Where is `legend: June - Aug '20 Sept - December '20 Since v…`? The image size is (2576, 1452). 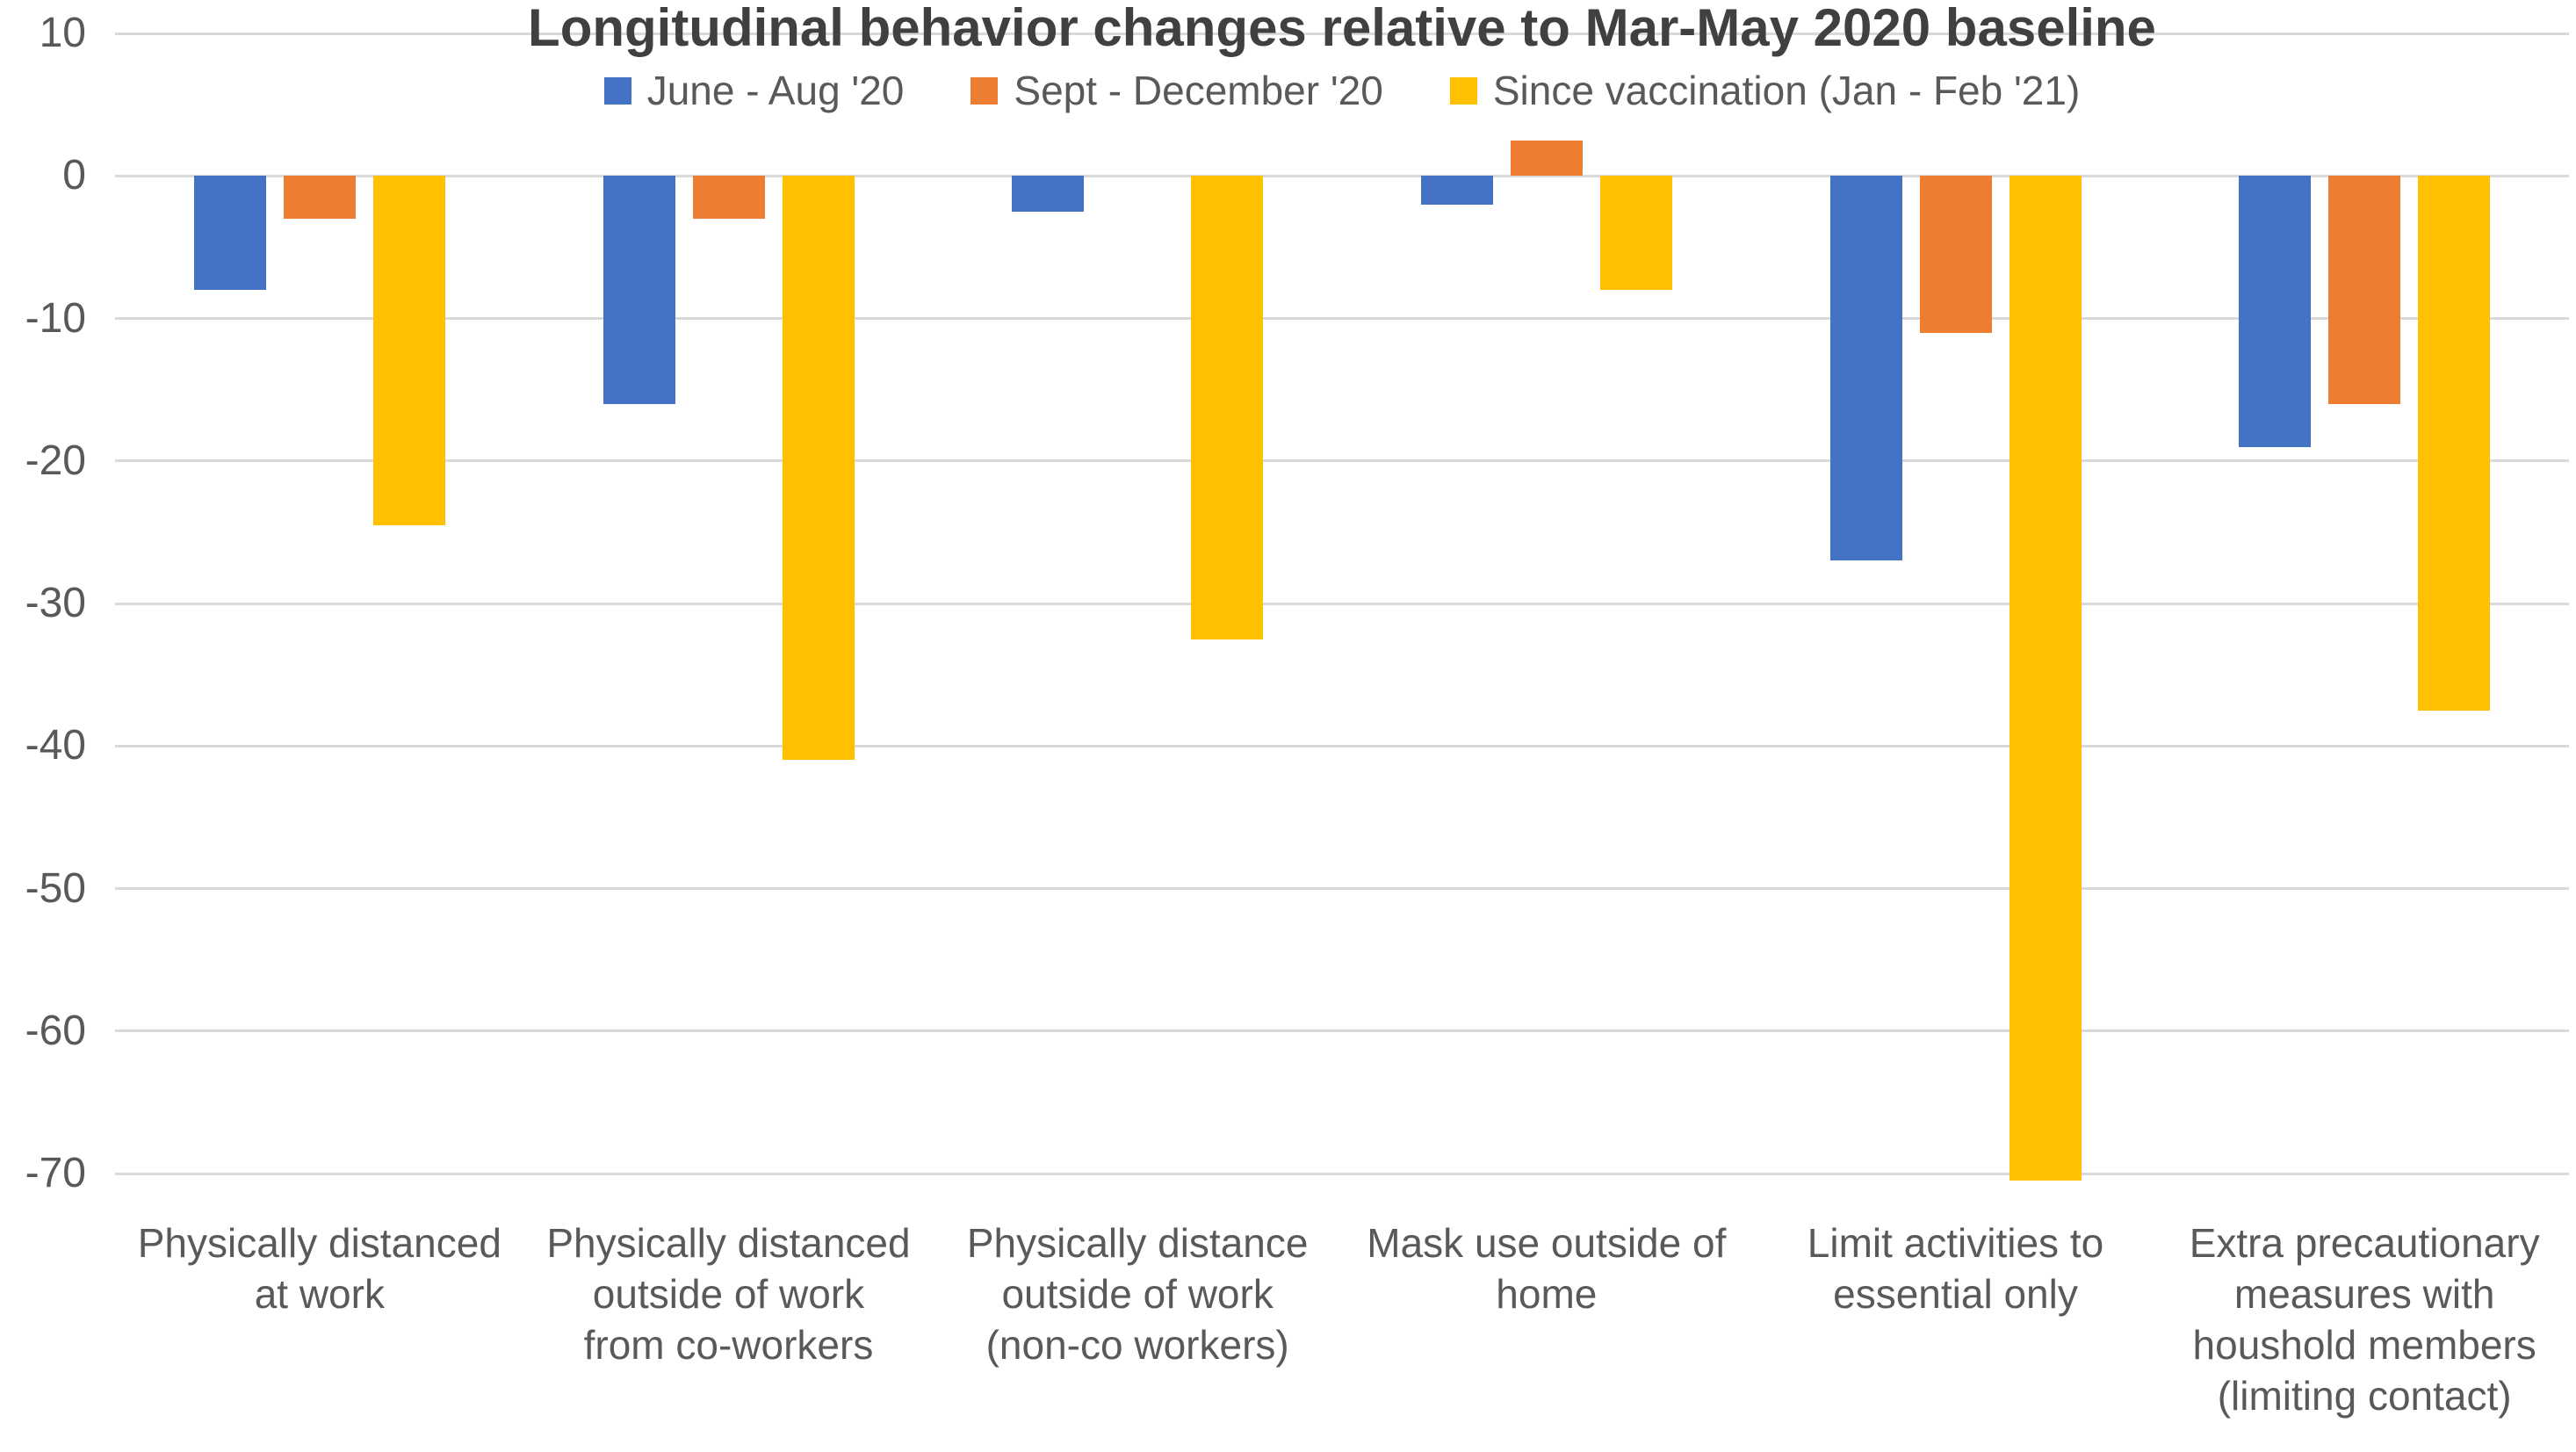 legend: June - Aug '20 Sept - December '20 Since v… is located at coordinates (1342, 91).